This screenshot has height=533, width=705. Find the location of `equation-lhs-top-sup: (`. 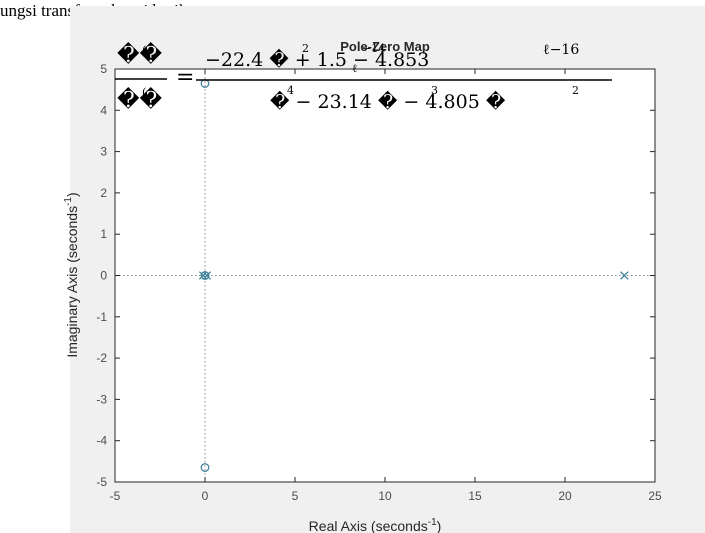

equation-lhs-top-sup: ( is located at coordinates (144, 50).